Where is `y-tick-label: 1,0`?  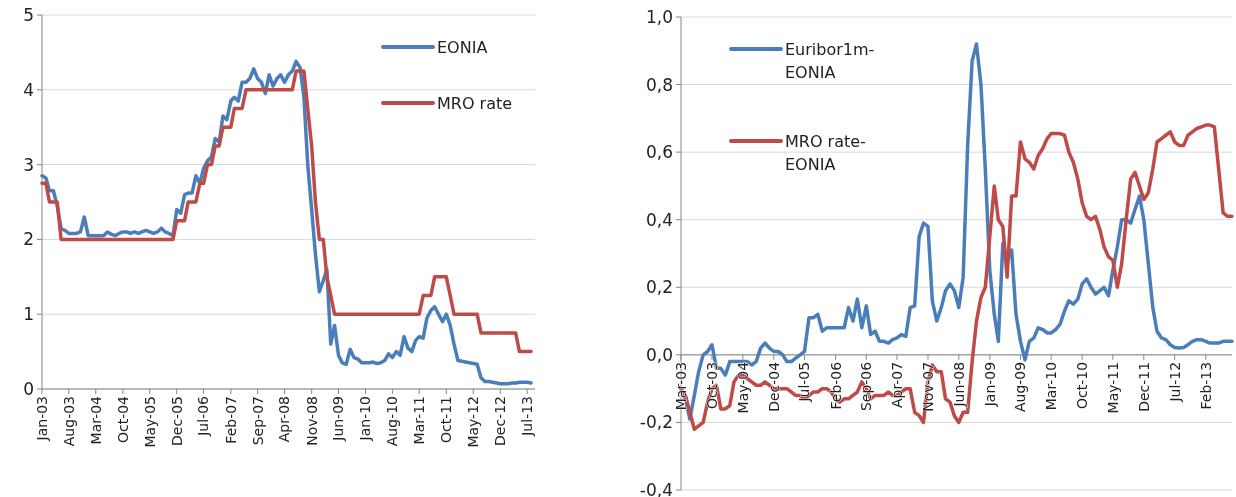 y-tick-label: 1,0 is located at coordinates (659, 16).